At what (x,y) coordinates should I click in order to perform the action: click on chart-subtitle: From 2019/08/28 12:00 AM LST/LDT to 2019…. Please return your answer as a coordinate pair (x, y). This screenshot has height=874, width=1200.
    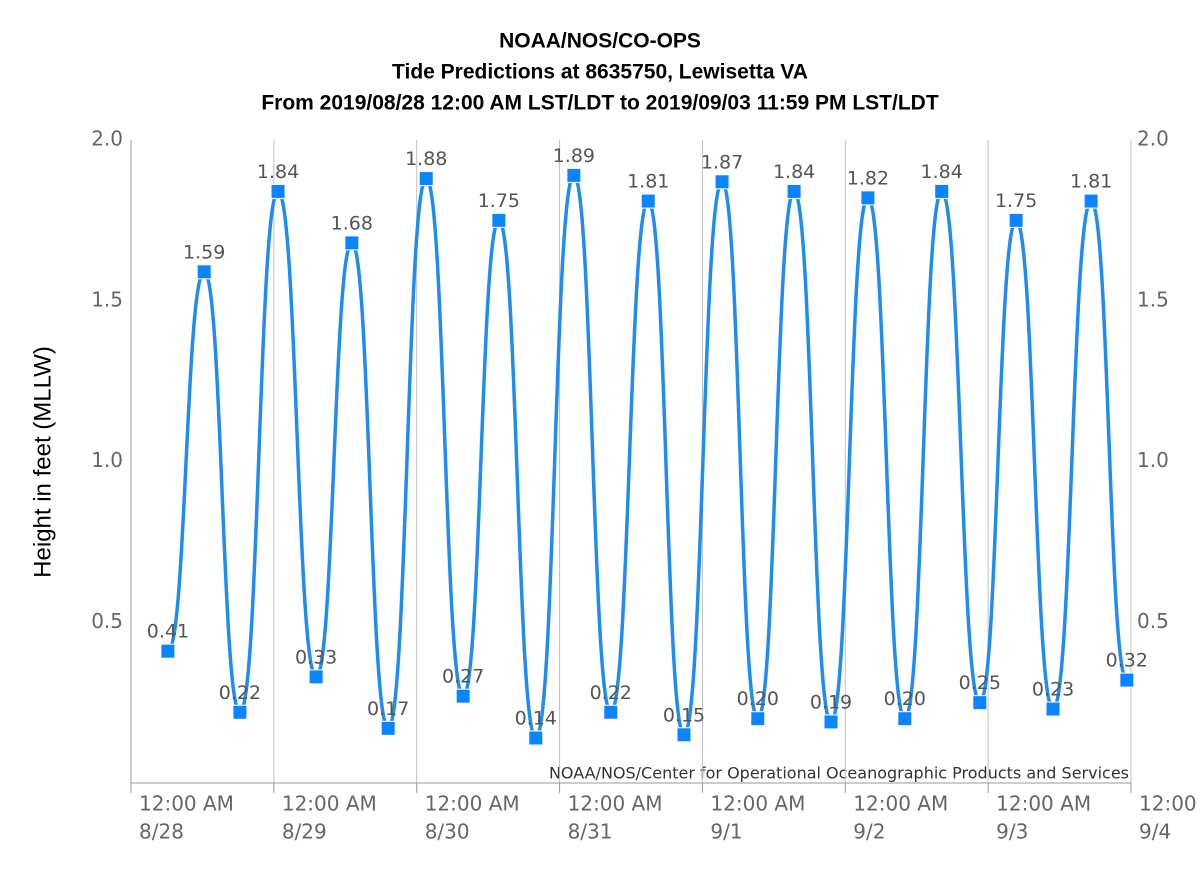
    Looking at the image, I should click on (599, 103).